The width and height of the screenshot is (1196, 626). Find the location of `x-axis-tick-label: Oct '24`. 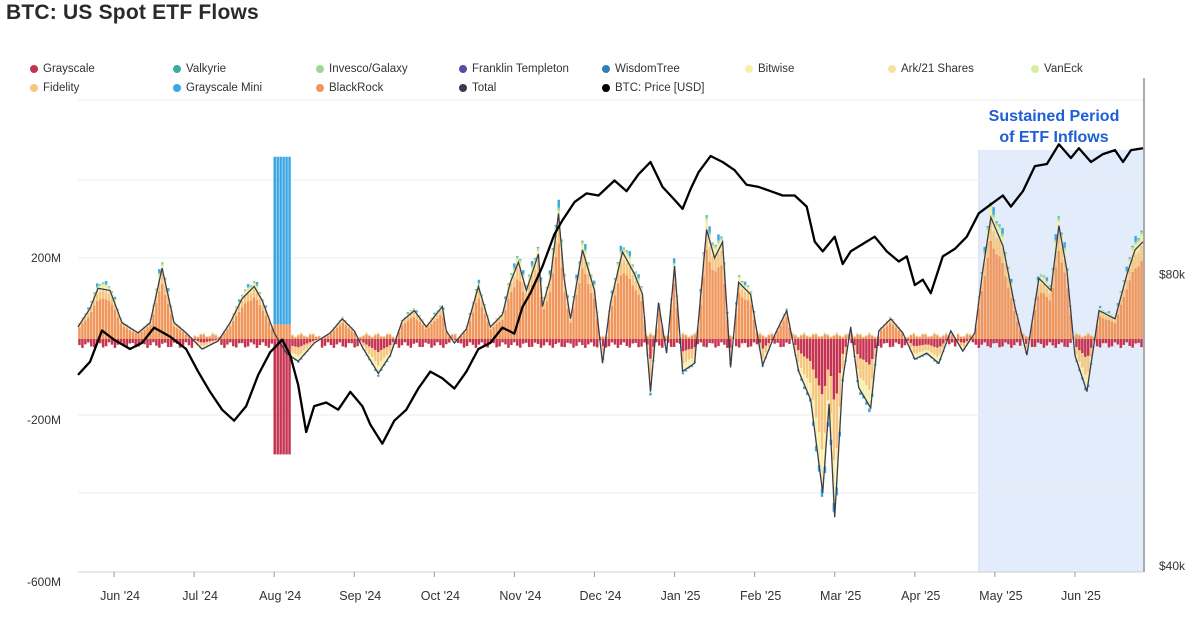

x-axis-tick-label: Oct '24 is located at coordinates (440, 596).